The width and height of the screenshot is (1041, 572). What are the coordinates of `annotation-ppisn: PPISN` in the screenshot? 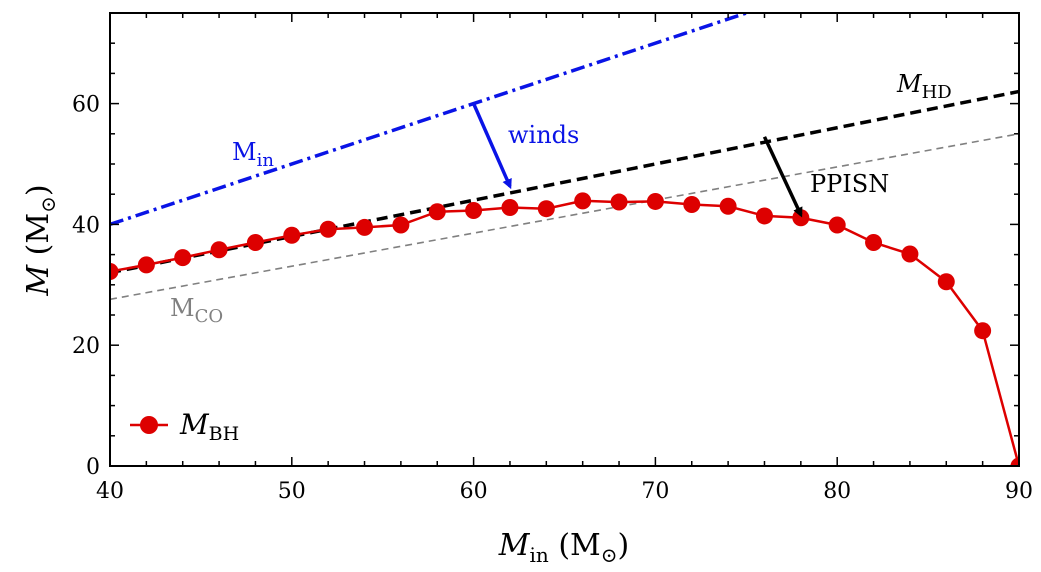 It's located at (849, 184).